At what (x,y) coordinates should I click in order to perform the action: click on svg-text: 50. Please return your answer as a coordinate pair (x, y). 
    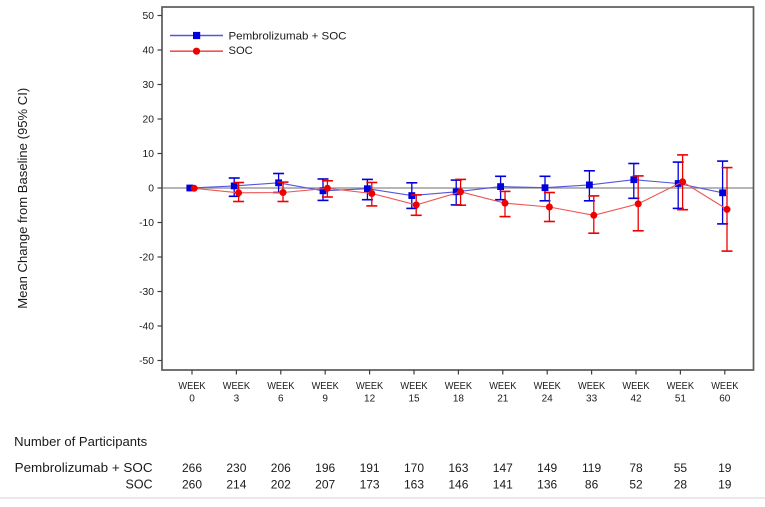
    Looking at the image, I should click on (149, 16).